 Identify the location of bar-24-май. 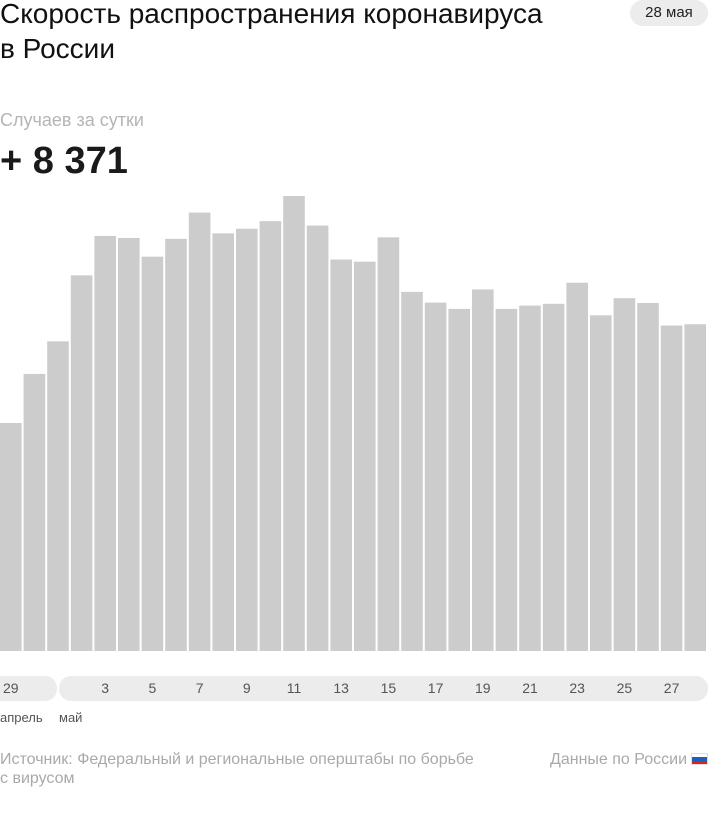
(601, 483).